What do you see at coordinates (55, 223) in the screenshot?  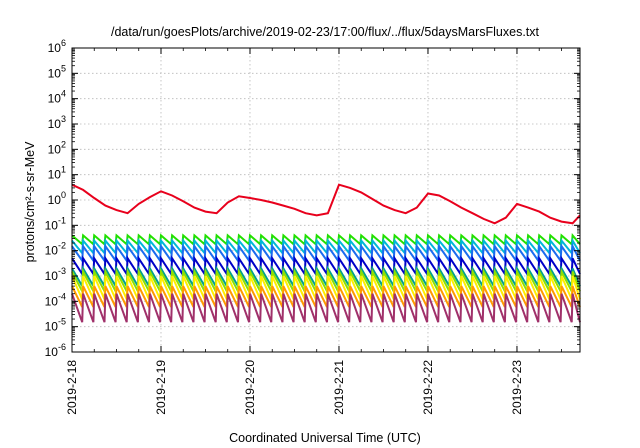 I see `y-tick-label: 10⁻¹` at bounding box center [55, 223].